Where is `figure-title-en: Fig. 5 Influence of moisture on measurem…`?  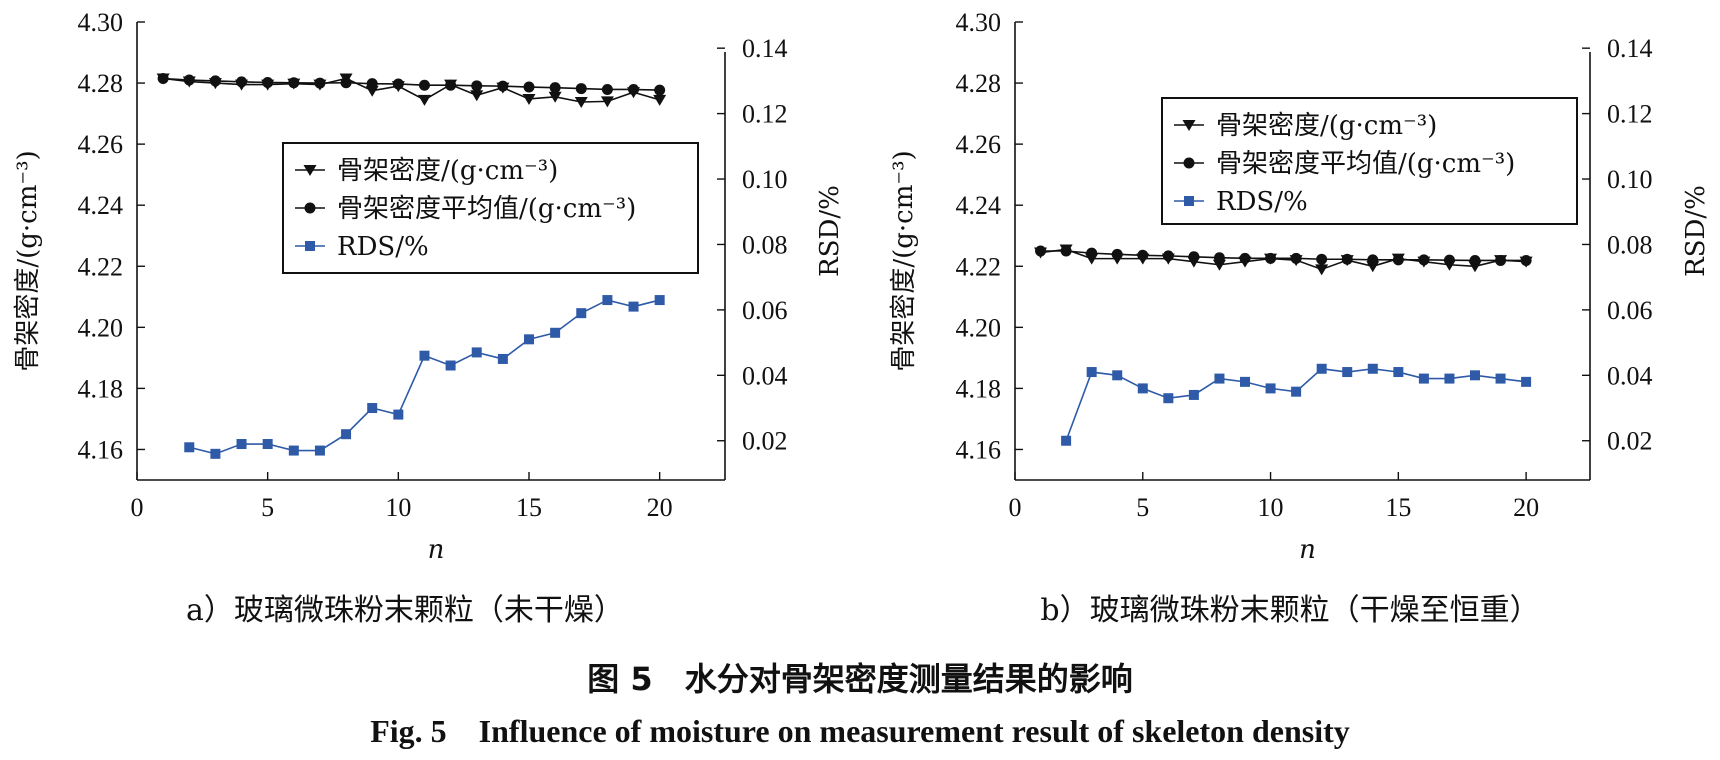
figure-title-en: Fig. 5 Influence of moisture on measurem… is located at coordinates (860, 731).